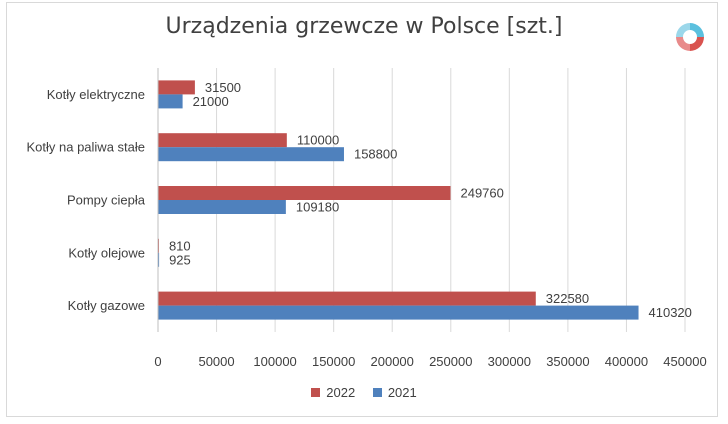 This screenshot has height=424, width=728. Describe the element at coordinates (375, 154) in the screenshot. I see `data-label-2021: 158800` at that location.